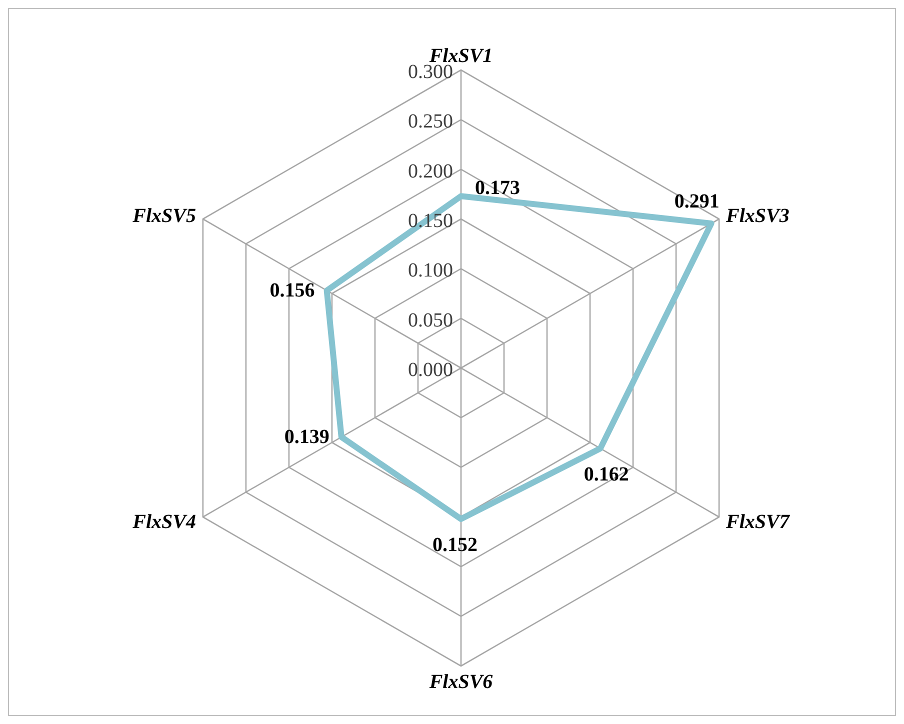  I want to click on y-tick-label: 0.000, so click(430, 370).